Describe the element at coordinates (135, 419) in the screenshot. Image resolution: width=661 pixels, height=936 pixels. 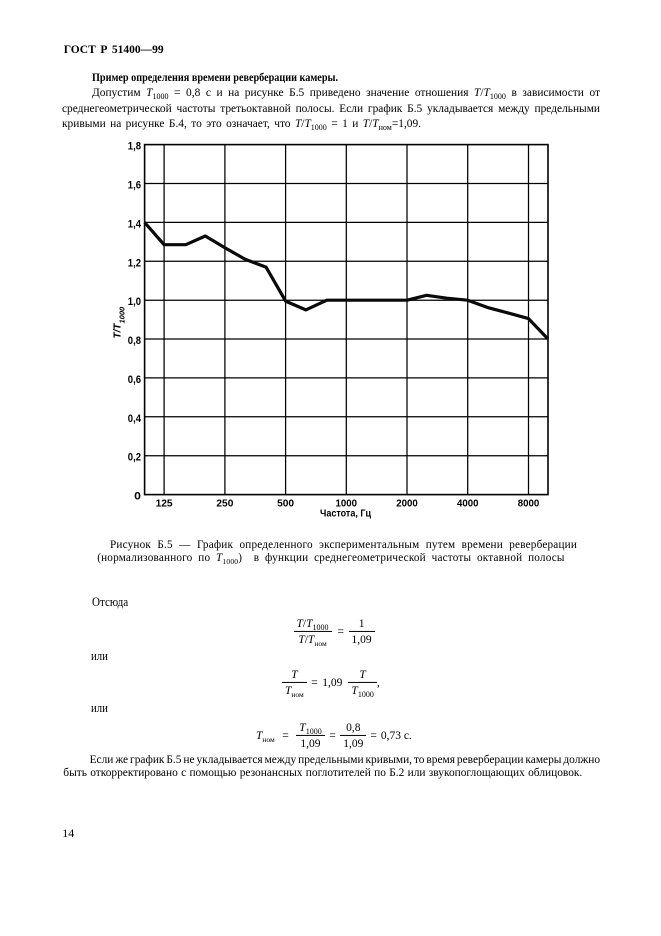
I see `svg-text: 0,4` at that location.